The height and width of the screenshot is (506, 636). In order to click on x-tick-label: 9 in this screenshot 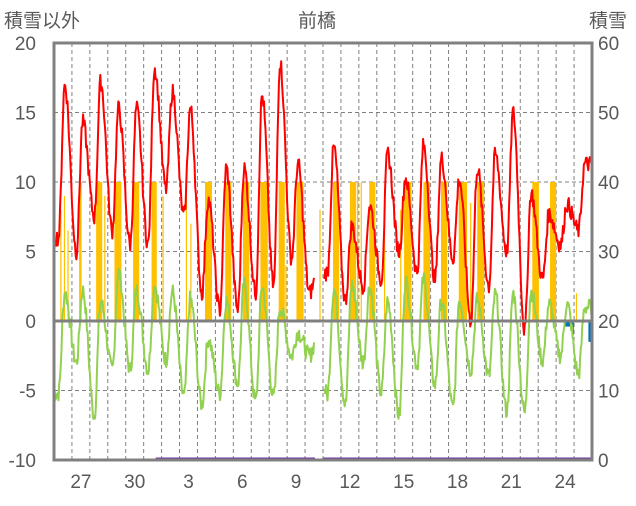, I will do `click(296, 482)`.